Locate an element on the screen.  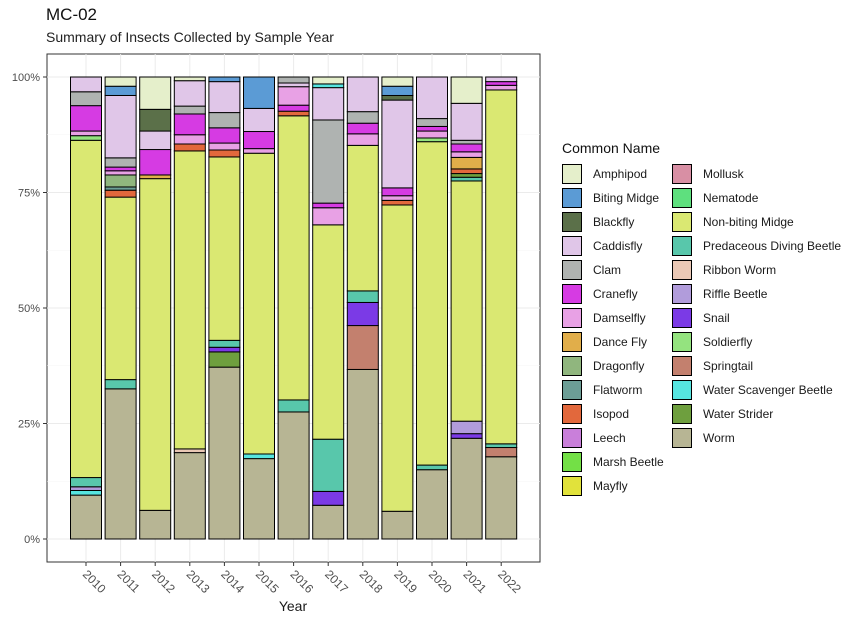
legend-label: Ribbon Worm is located at coordinates (740, 270).